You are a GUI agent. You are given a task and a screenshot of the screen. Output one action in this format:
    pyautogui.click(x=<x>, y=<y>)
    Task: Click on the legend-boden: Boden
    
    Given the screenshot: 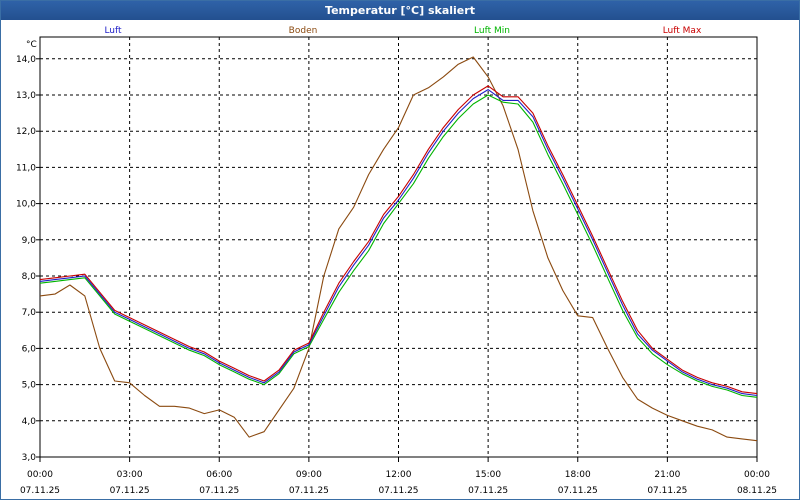 What is the action you would take?
    pyautogui.click(x=303, y=31)
    